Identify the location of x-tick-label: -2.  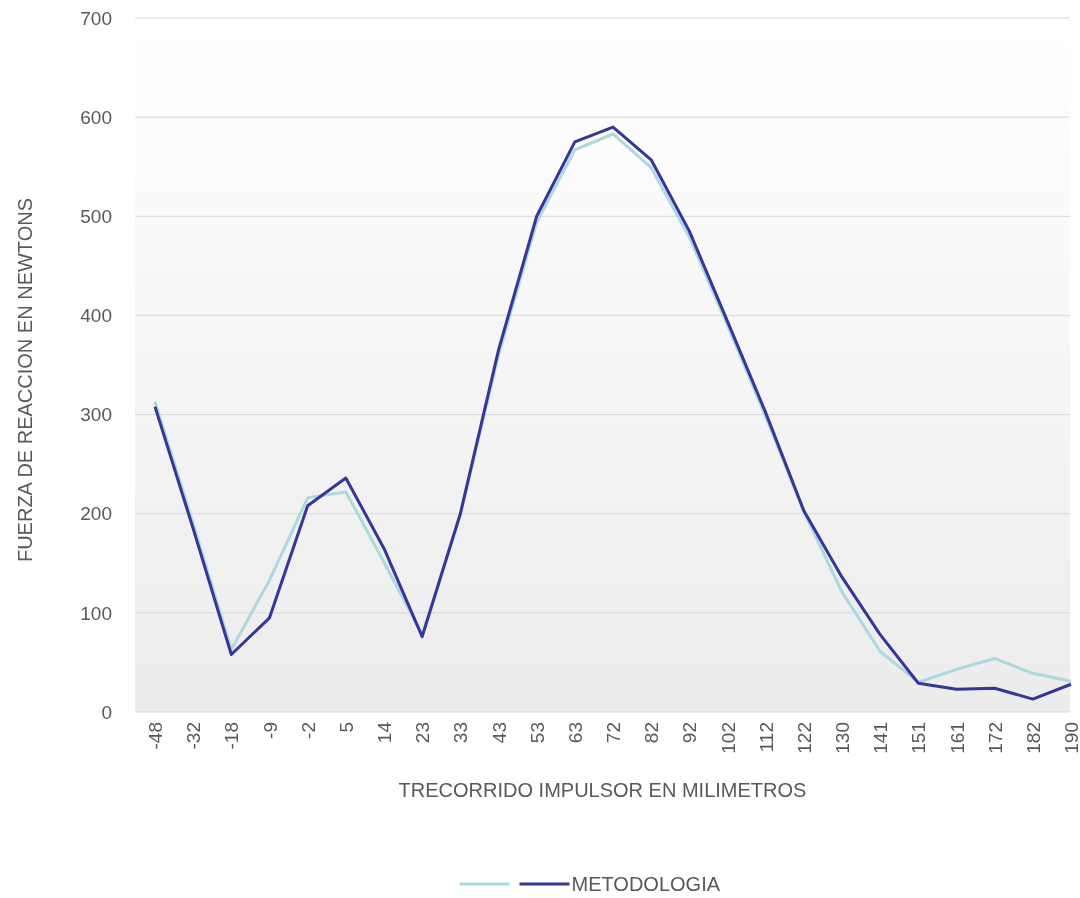
(308, 730).